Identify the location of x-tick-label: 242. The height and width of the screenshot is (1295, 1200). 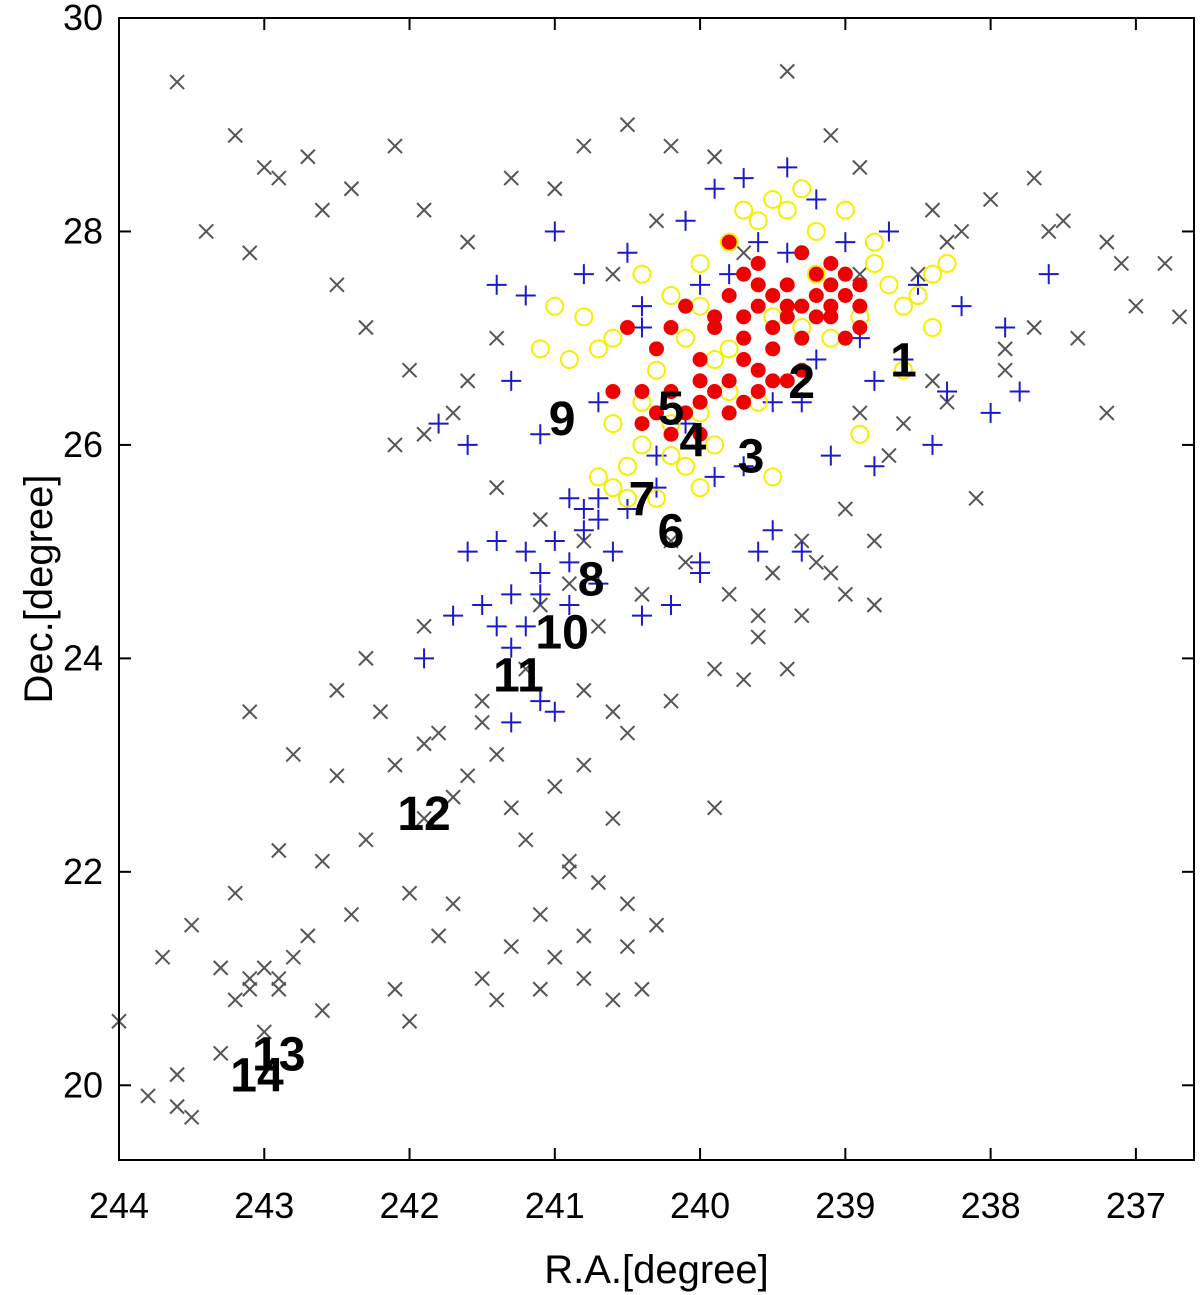
(410, 1205).